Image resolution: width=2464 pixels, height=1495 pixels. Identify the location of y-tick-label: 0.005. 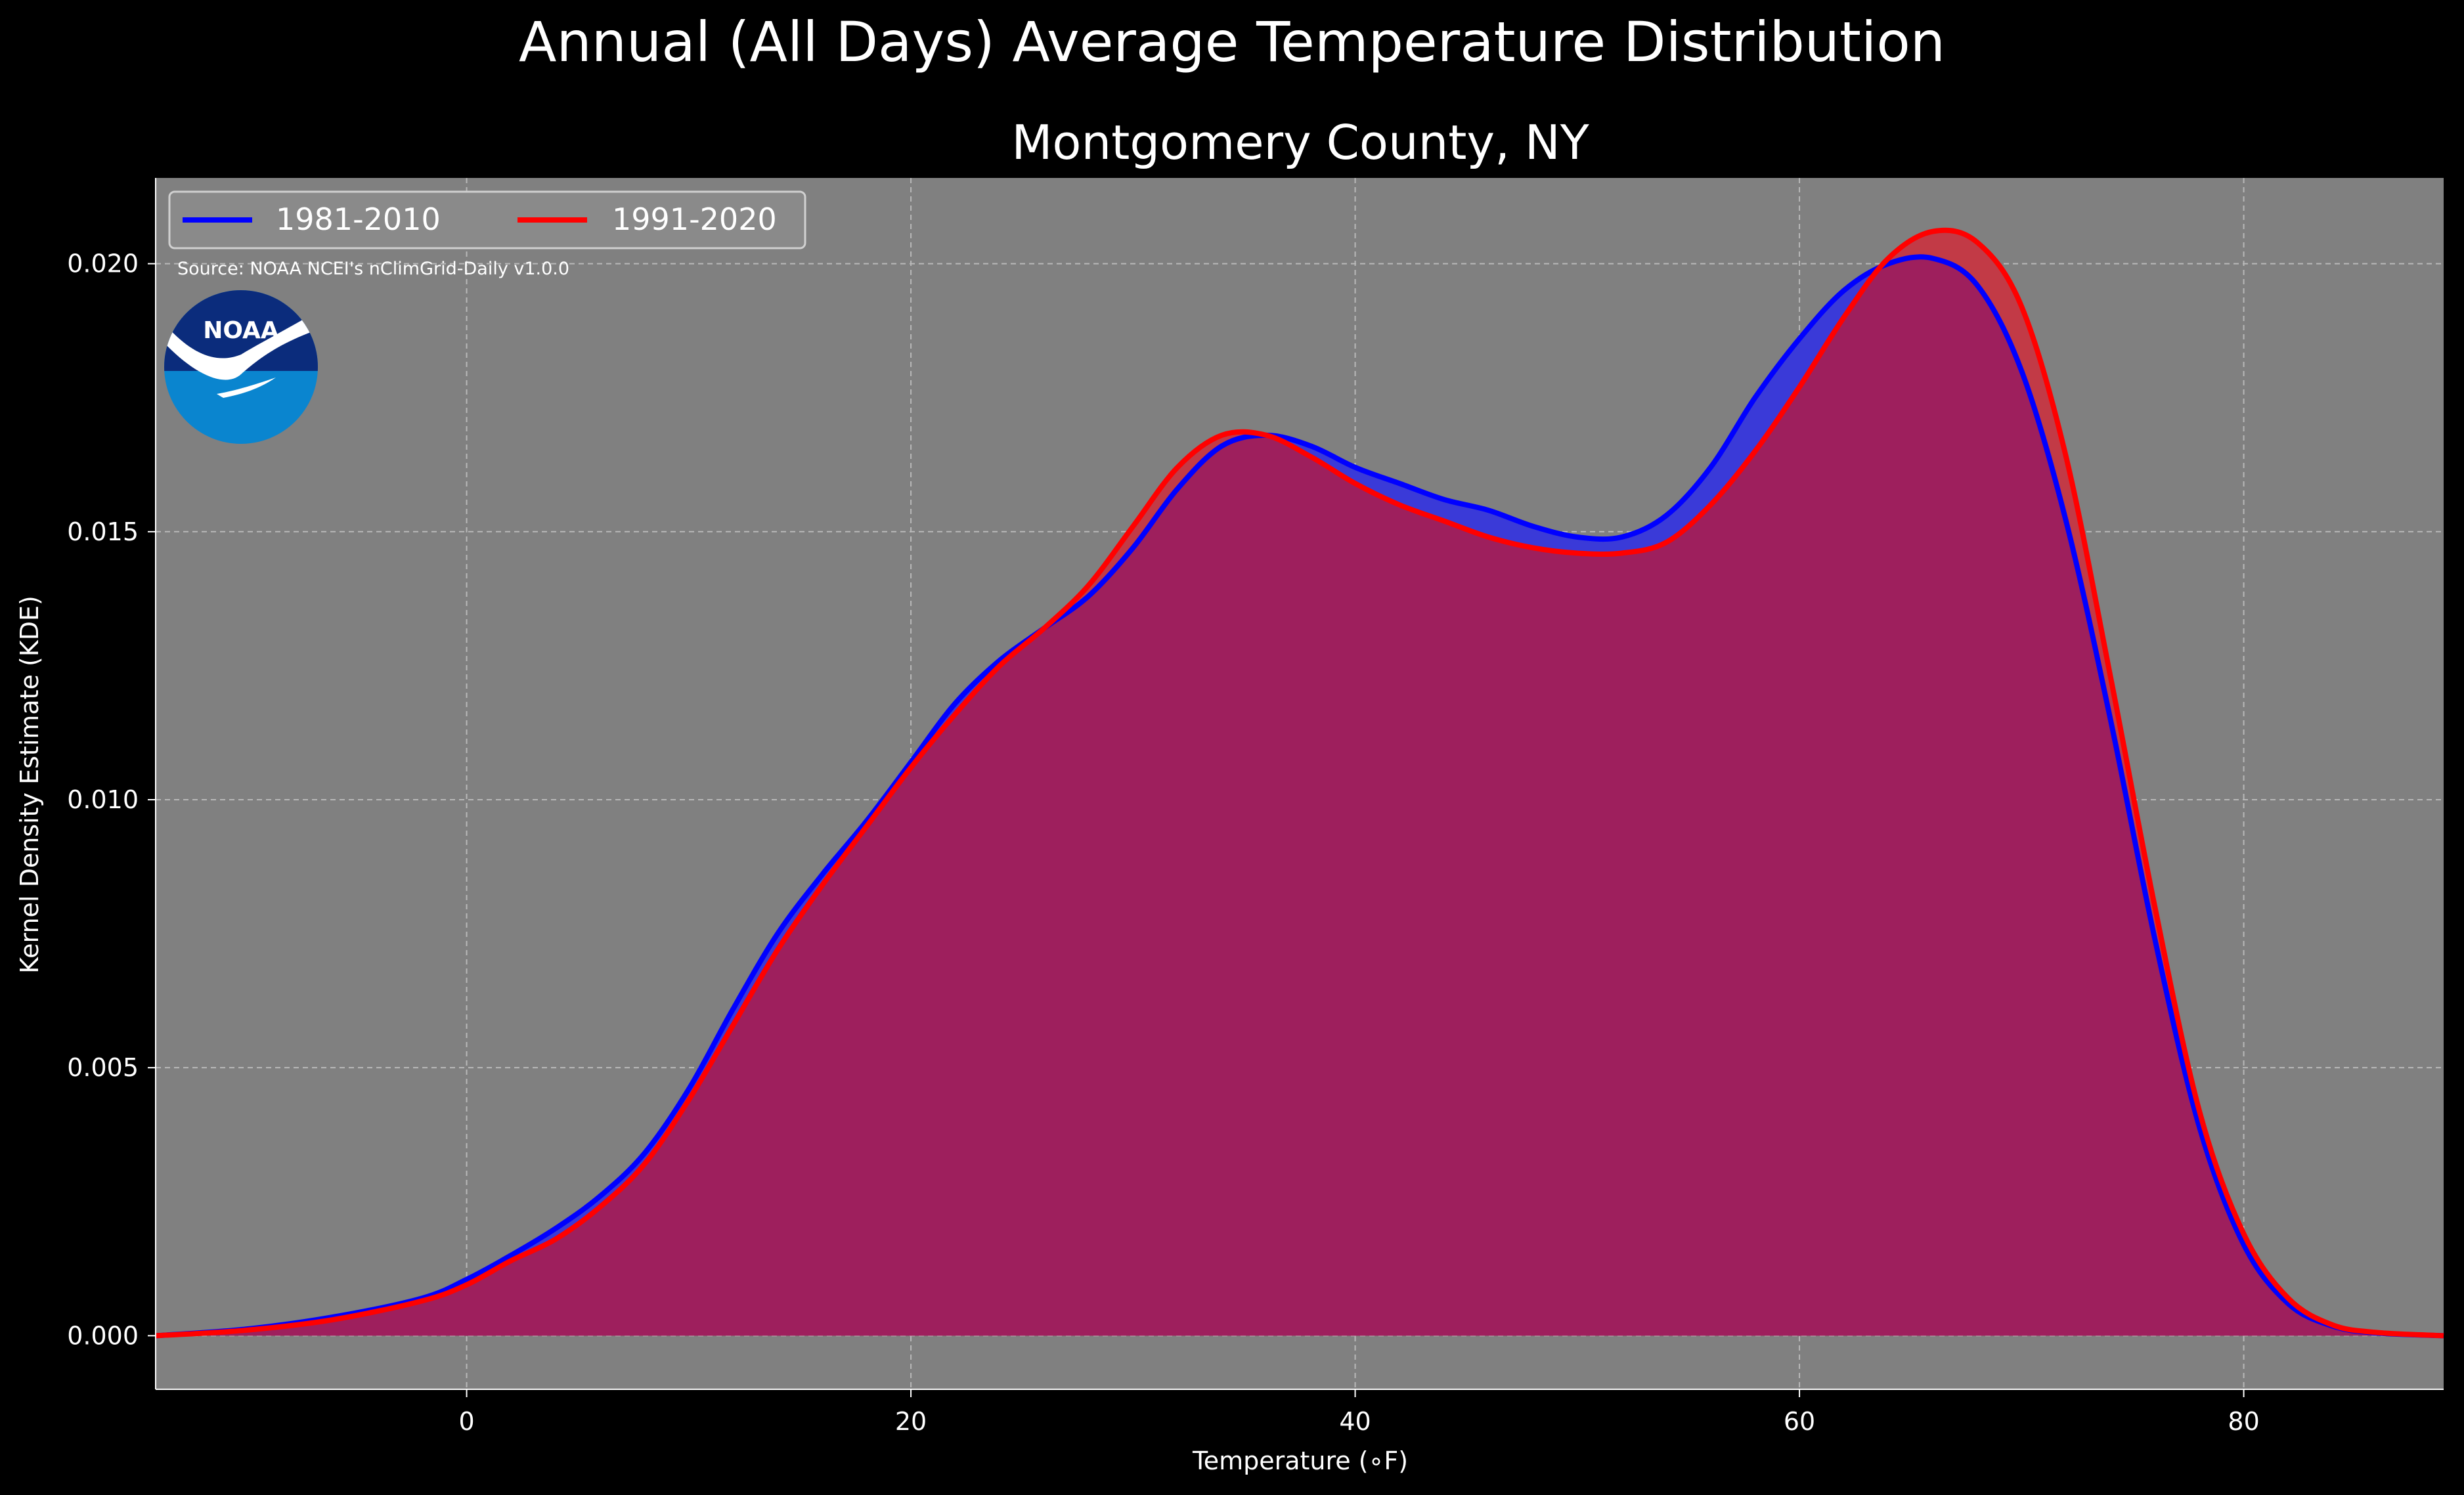
(103, 1067).